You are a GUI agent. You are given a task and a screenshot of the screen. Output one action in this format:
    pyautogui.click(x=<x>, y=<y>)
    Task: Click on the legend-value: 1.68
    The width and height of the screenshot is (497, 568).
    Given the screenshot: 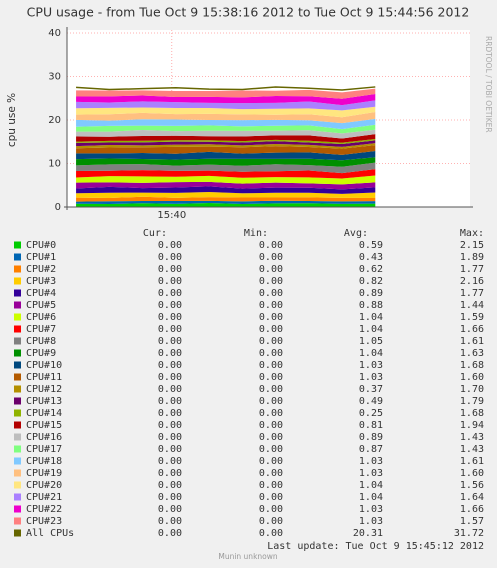 What is the action you would take?
    pyautogui.click(x=472, y=365)
    